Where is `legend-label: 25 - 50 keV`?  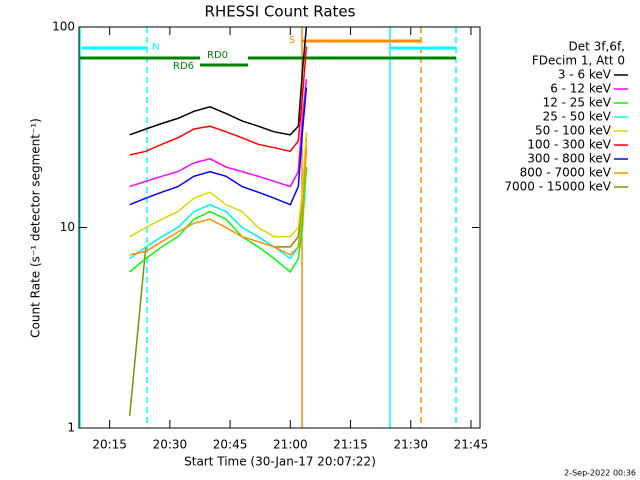
legend-label: 25 - 50 keV is located at coordinates (577, 117).